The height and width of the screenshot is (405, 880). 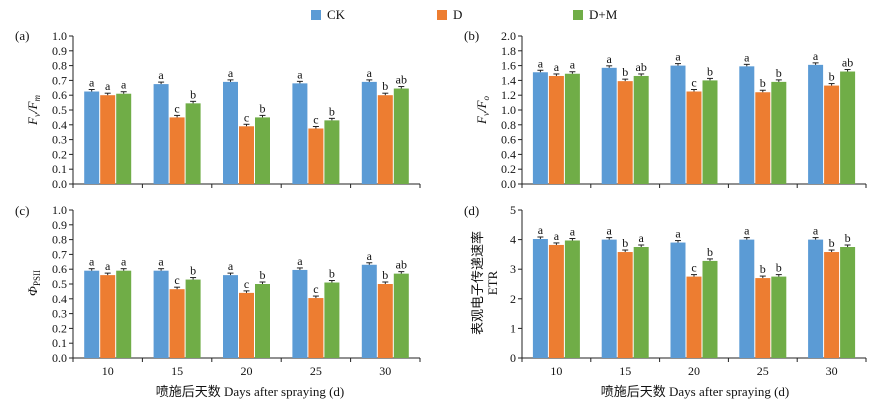 What do you see at coordinates (59, 36) in the screenshot?
I see `y-tick-label-a: 1.0` at bounding box center [59, 36].